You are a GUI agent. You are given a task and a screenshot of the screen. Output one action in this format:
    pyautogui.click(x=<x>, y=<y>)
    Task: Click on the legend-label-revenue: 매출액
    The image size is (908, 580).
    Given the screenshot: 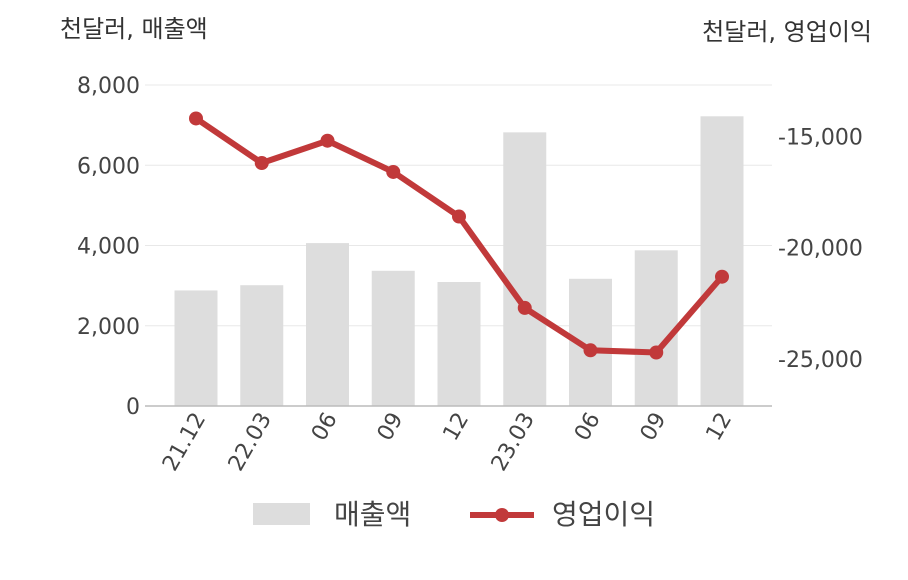 What is the action you would take?
    pyautogui.click(x=372, y=514)
    